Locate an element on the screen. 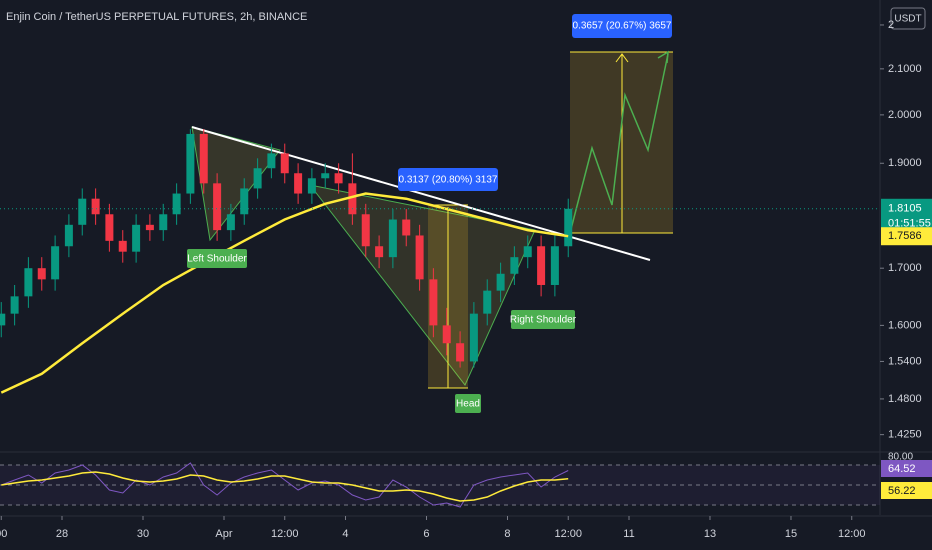  rsi-ma-badge is located at coordinates (906, 490).